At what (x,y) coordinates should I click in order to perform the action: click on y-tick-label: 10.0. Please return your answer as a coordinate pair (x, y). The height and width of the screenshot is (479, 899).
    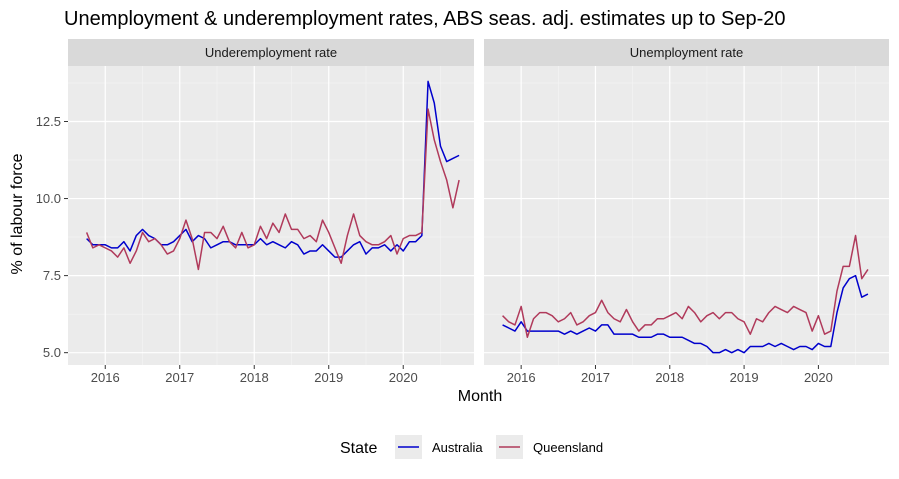
    Looking at the image, I should click on (48, 198).